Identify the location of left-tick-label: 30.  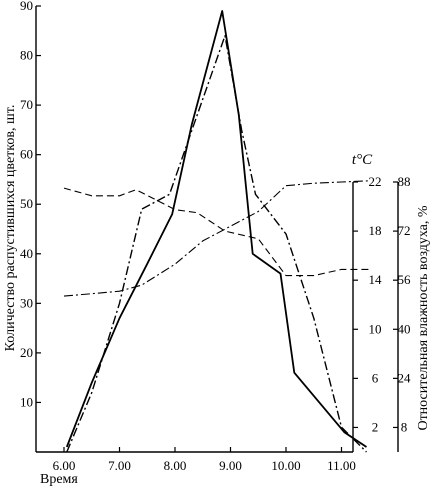
(26, 302).